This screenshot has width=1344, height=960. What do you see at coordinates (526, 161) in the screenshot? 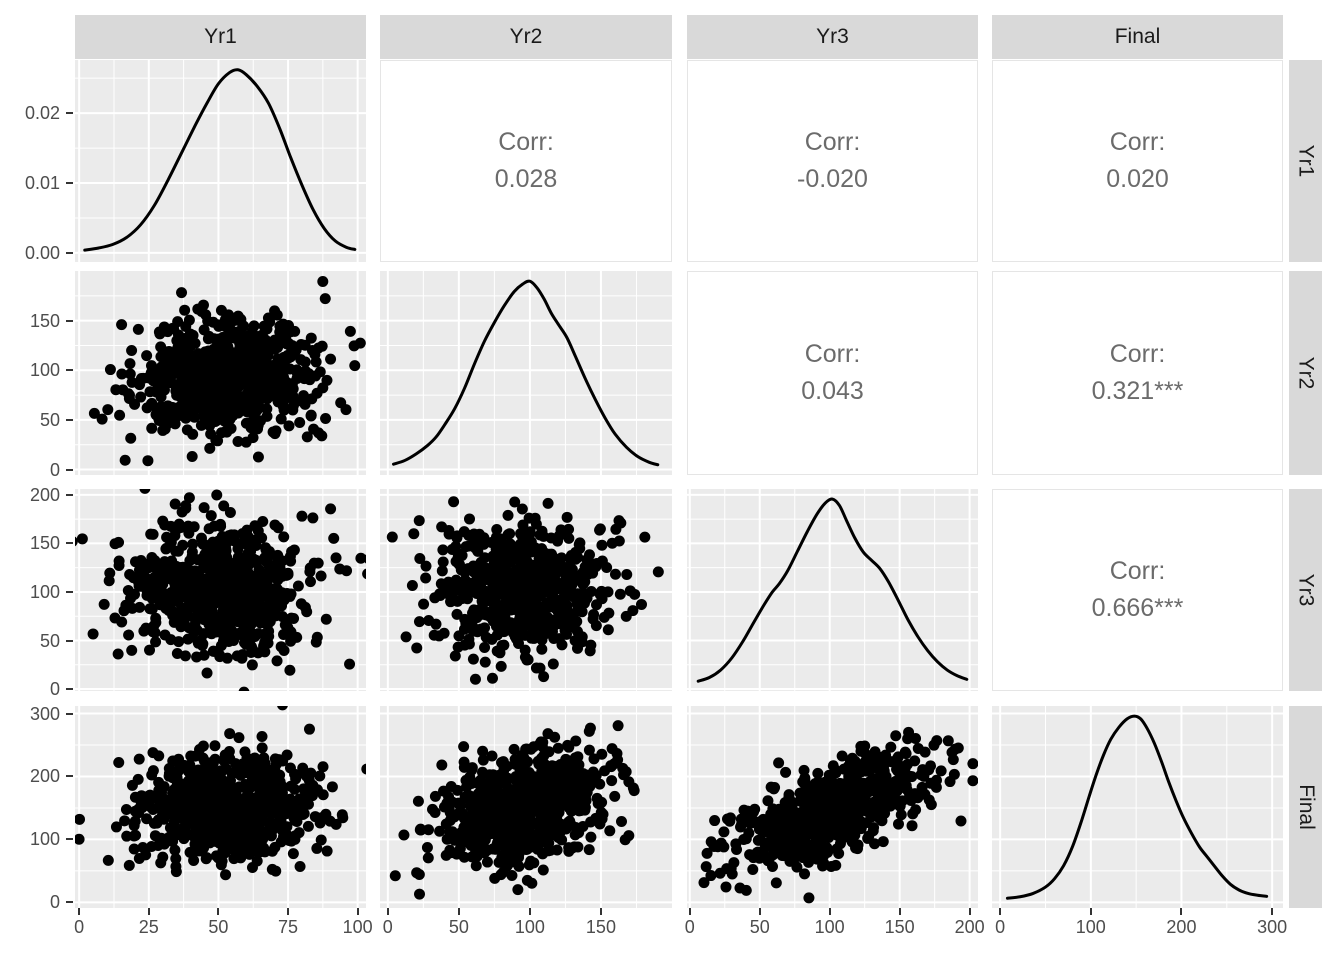
I see `panel-corr-yr1-yr2: Corr: 0.028` at bounding box center [526, 161].